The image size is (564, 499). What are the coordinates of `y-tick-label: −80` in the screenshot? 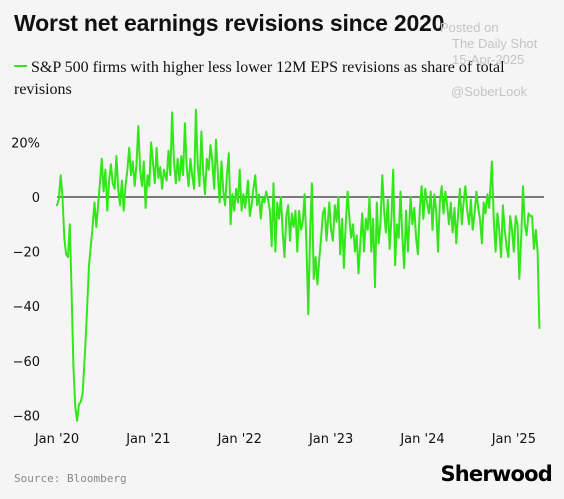 It's located at (26, 416).